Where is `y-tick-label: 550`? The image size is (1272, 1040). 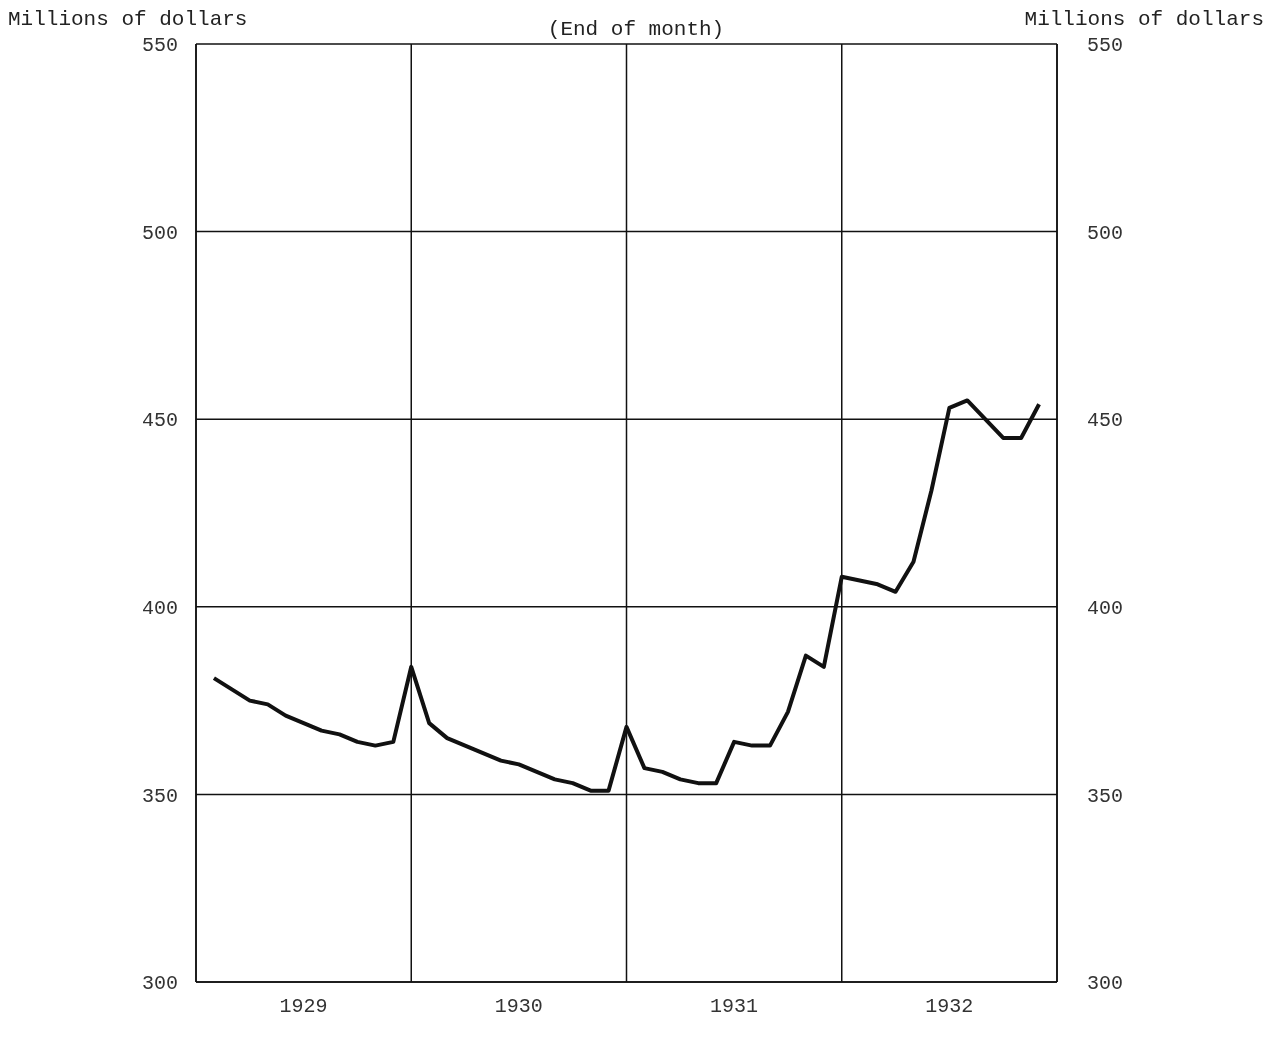 y-tick-label: 550 is located at coordinates (159, 46).